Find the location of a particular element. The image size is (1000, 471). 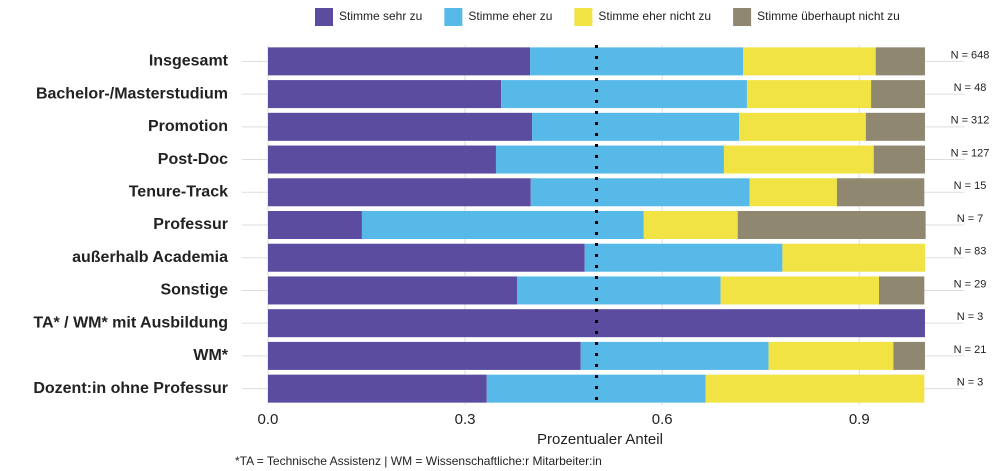

category-label: Tenure-Track is located at coordinates (178, 191).